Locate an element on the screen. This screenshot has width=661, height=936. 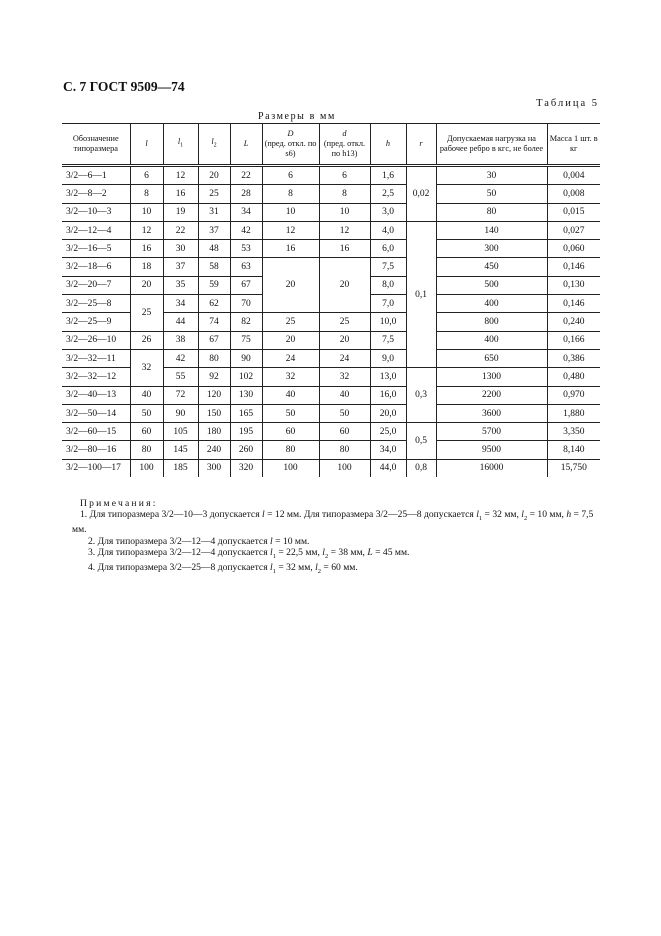
table-cell: 0,008 is located at coordinates (573, 194).